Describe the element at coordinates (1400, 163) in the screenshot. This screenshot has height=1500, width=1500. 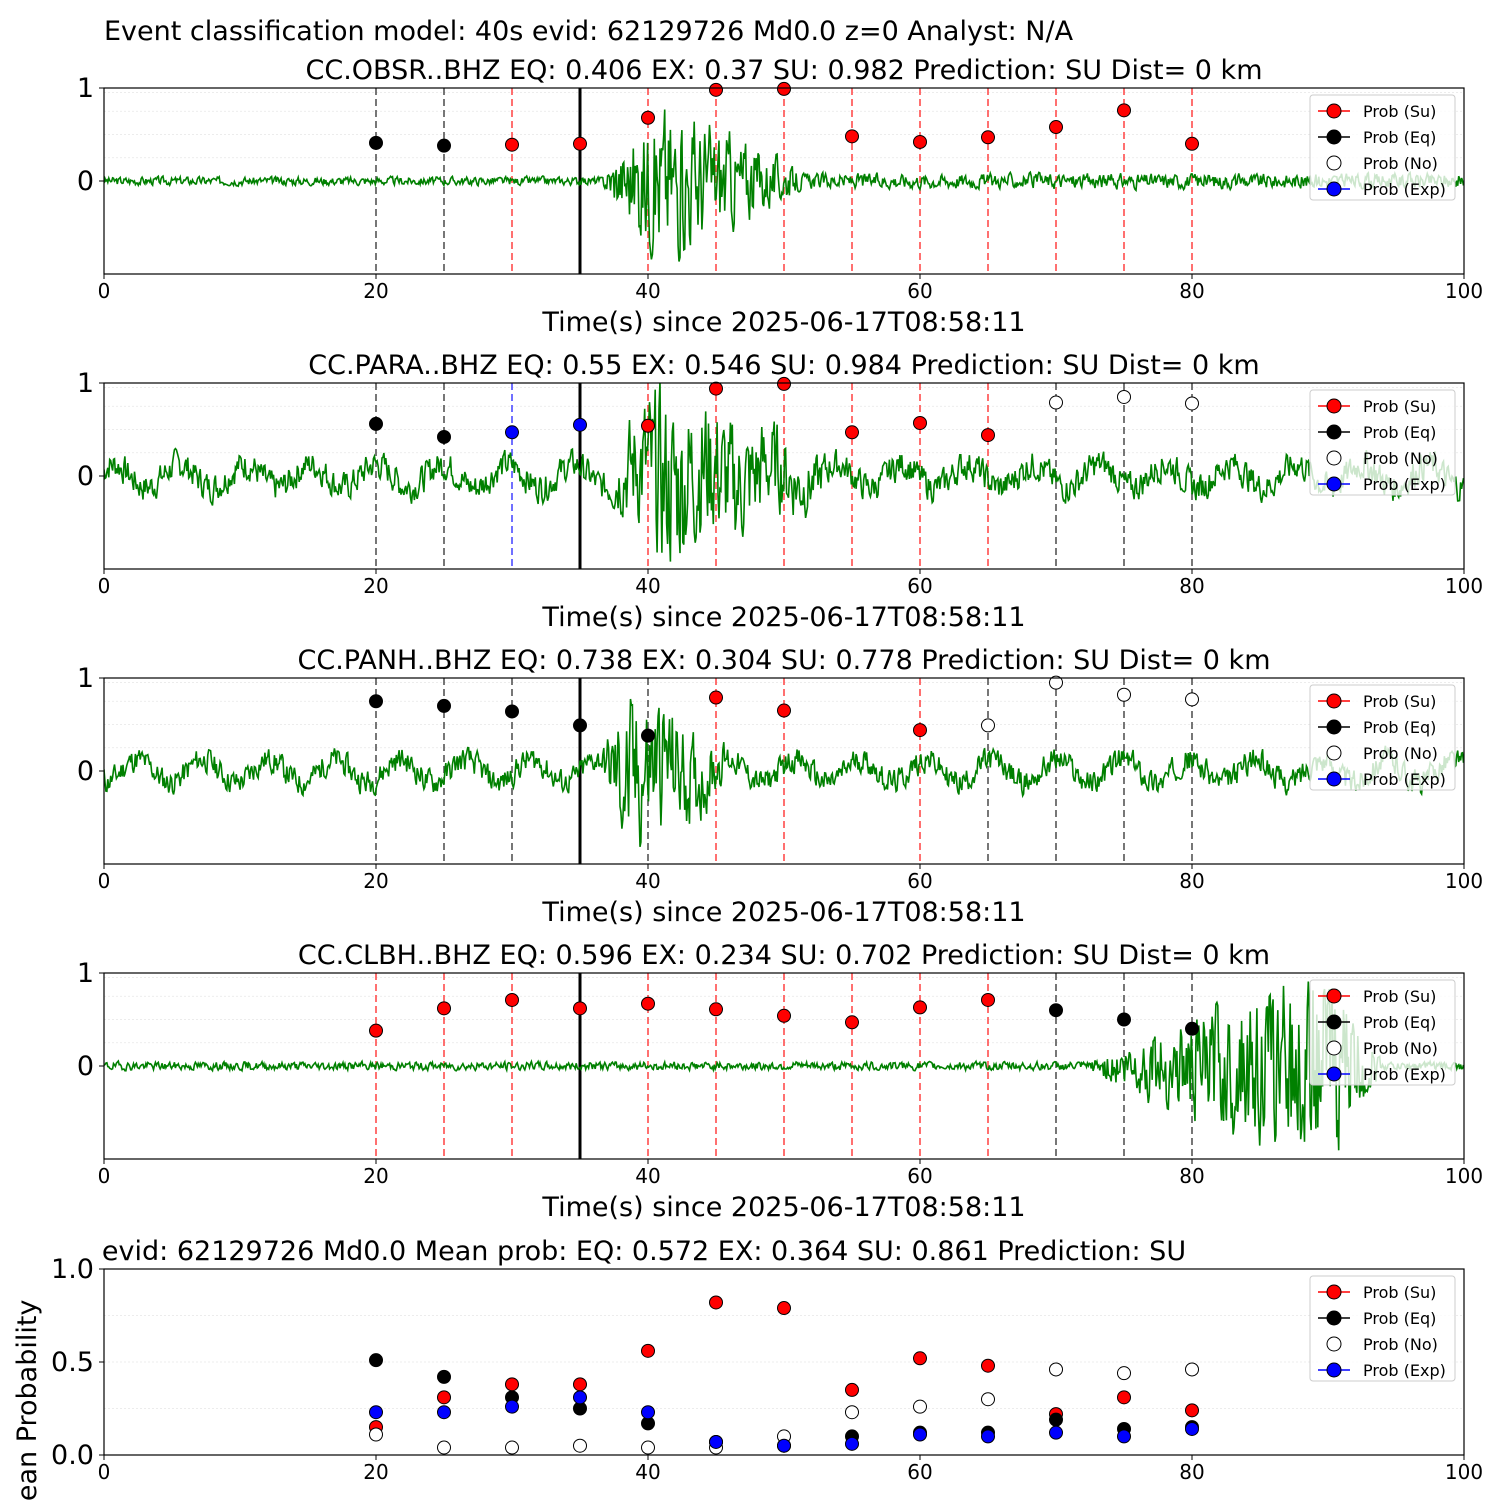
I see `legend-label: Prob (No)` at that location.